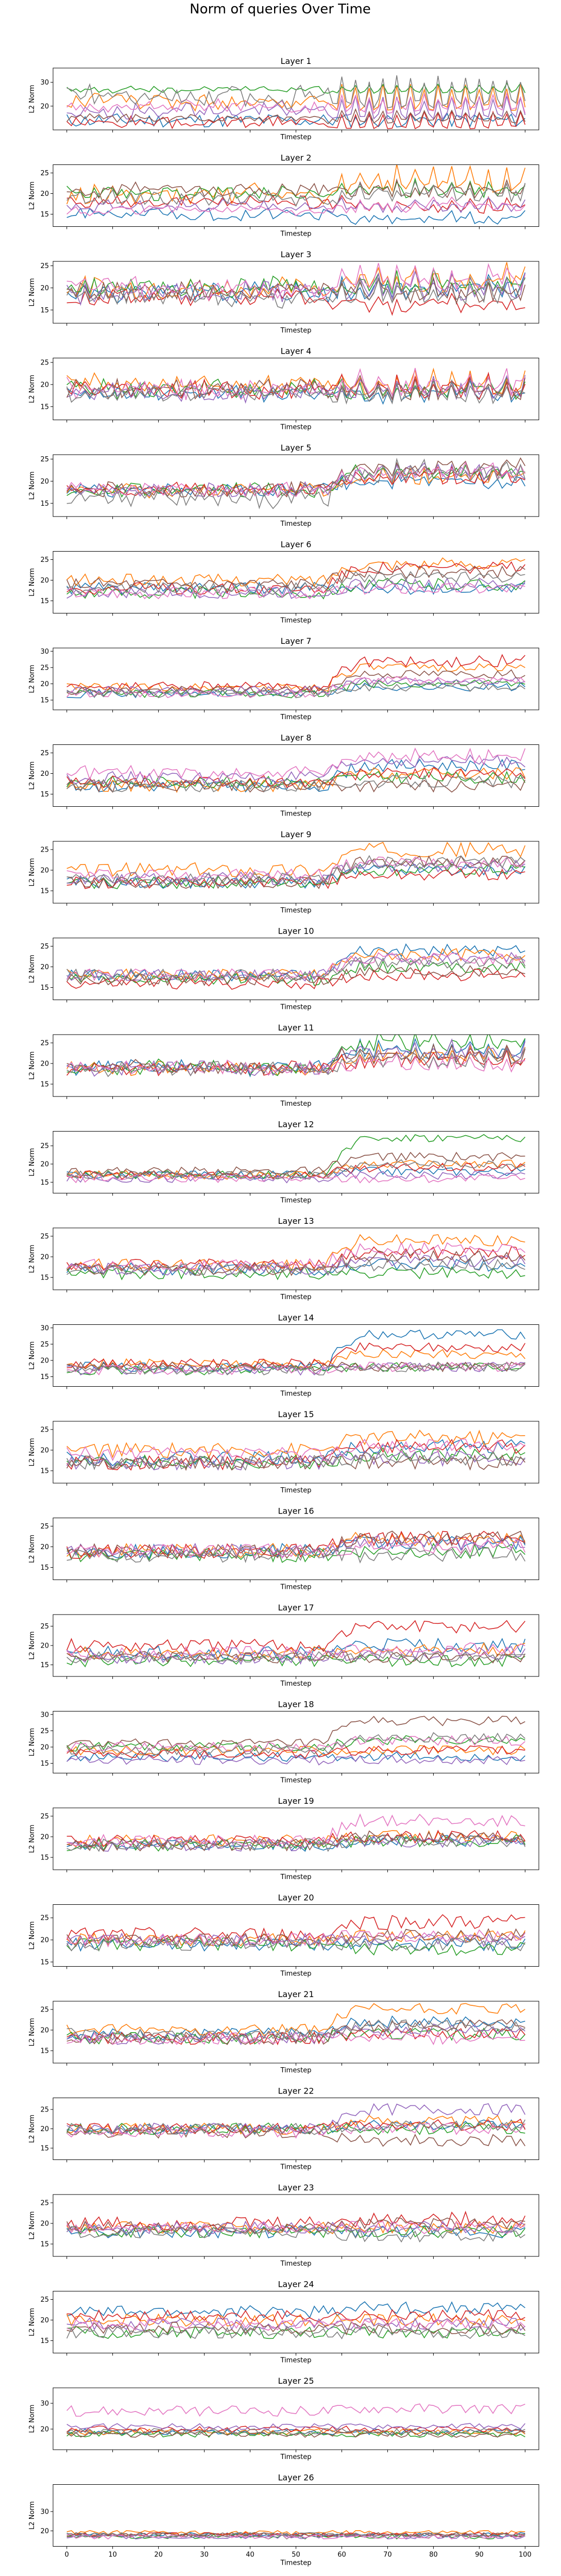 This screenshot has height=2576, width=561. What do you see at coordinates (296, 351) in the screenshot?
I see `panel-title: Layer 4` at bounding box center [296, 351].